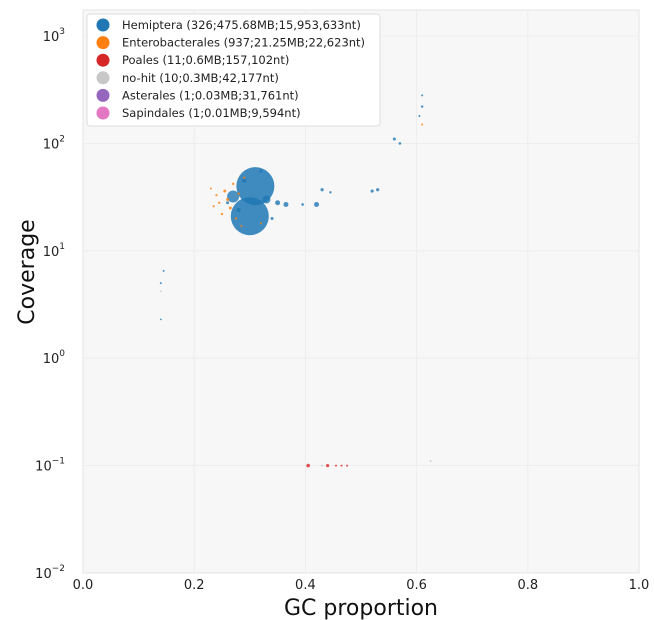 Image resolution: width=654 pixels, height=620 pixels. I want to click on x-tick-label: 1.0, so click(639, 585).